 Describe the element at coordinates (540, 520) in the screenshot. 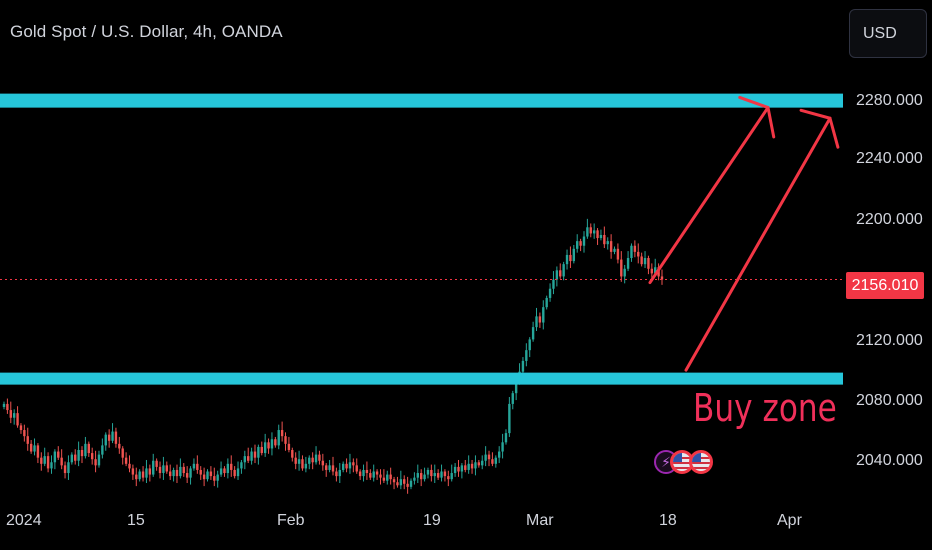

I see `x-axis-label: Mar` at that location.